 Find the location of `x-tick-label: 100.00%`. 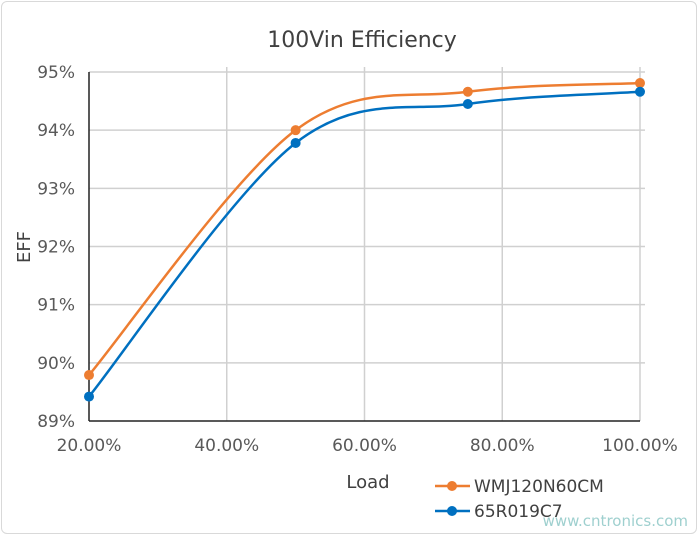

x-tick-label: 100.00% is located at coordinates (640, 446).